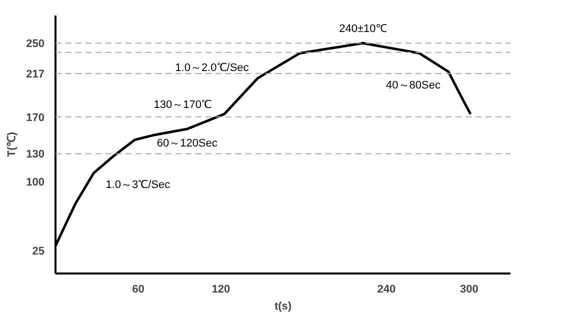 Image resolution: width=562 pixels, height=322 pixels. What do you see at coordinates (183, 104) in the screenshot?
I see `annotation: 130～170℃` at bounding box center [183, 104].